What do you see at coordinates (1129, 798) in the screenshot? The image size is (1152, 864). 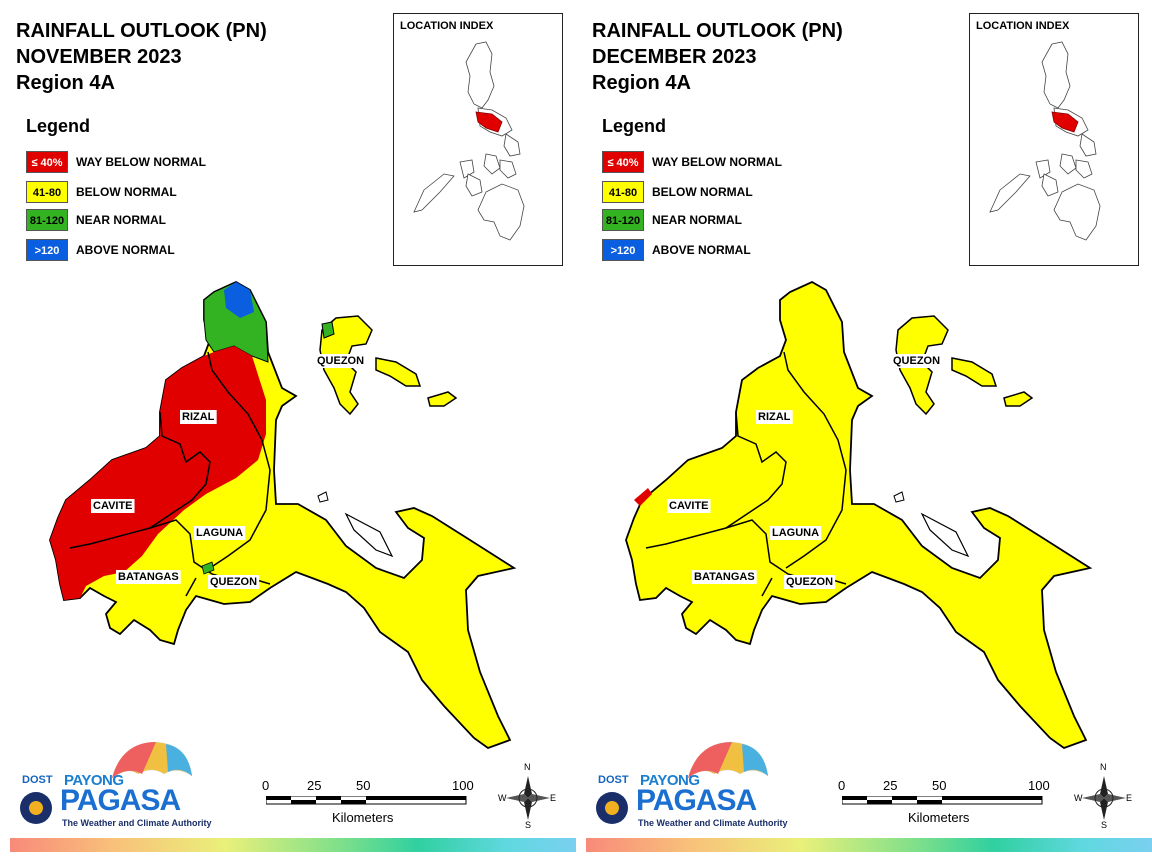 I see `compass-e: E` at bounding box center [1129, 798].